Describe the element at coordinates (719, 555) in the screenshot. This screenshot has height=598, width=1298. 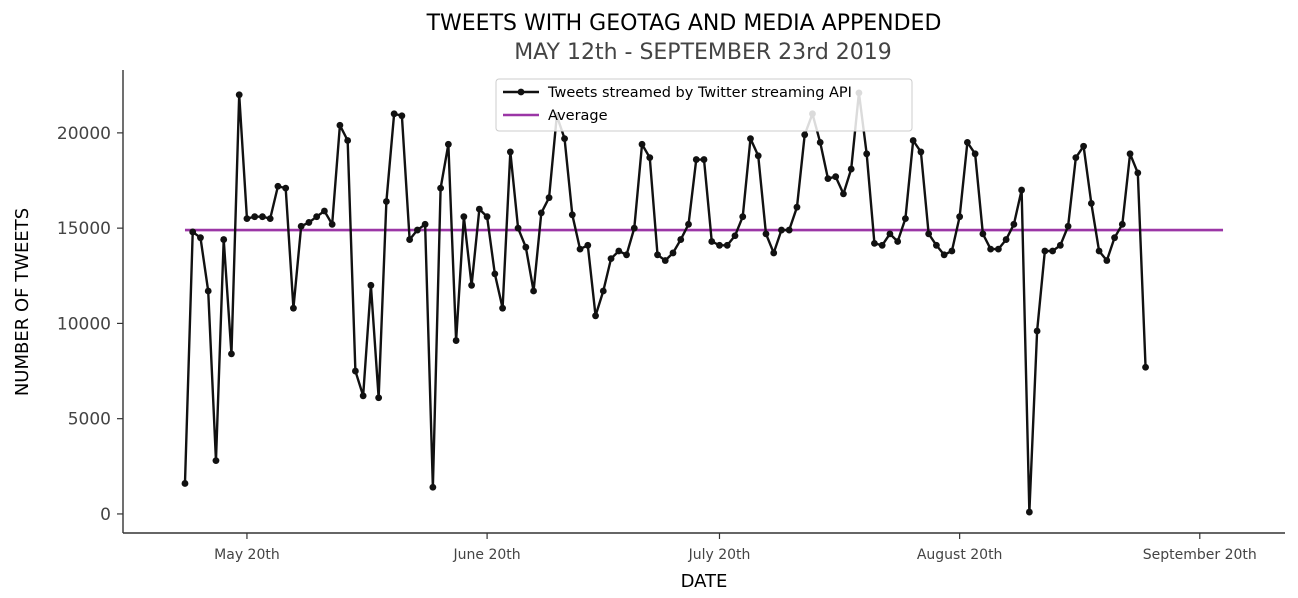
I see `x-tick-label: July 20th` at that location.